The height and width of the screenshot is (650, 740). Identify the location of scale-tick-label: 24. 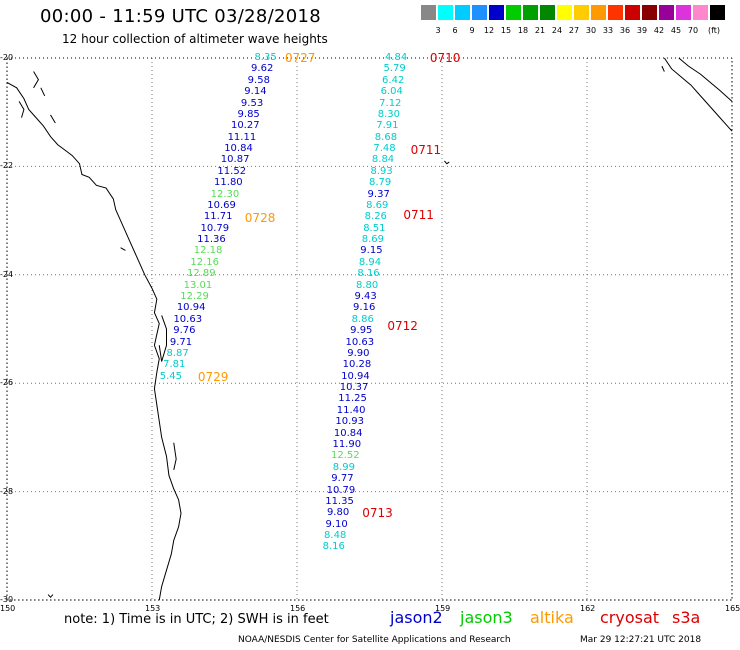
(557, 30).